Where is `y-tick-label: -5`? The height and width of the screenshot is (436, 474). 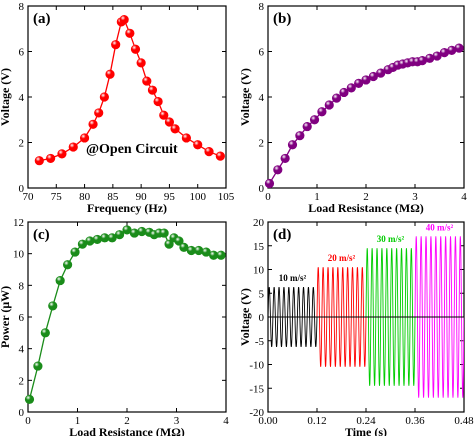 y-tick-label: -5 is located at coordinates (260, 342).